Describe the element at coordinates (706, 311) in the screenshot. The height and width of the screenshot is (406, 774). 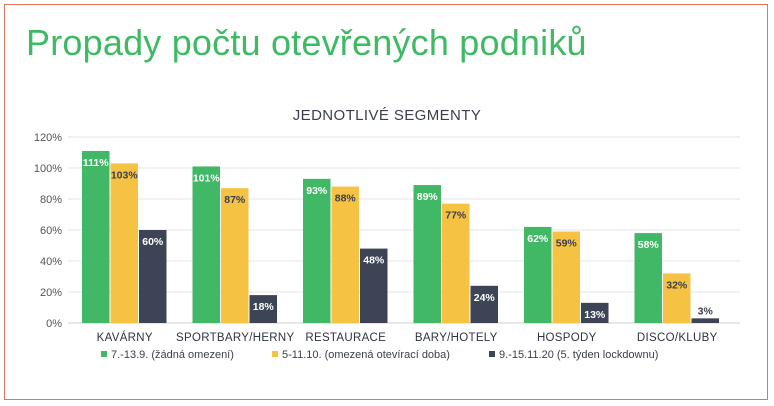
I see `data-label: 3%` at that location.